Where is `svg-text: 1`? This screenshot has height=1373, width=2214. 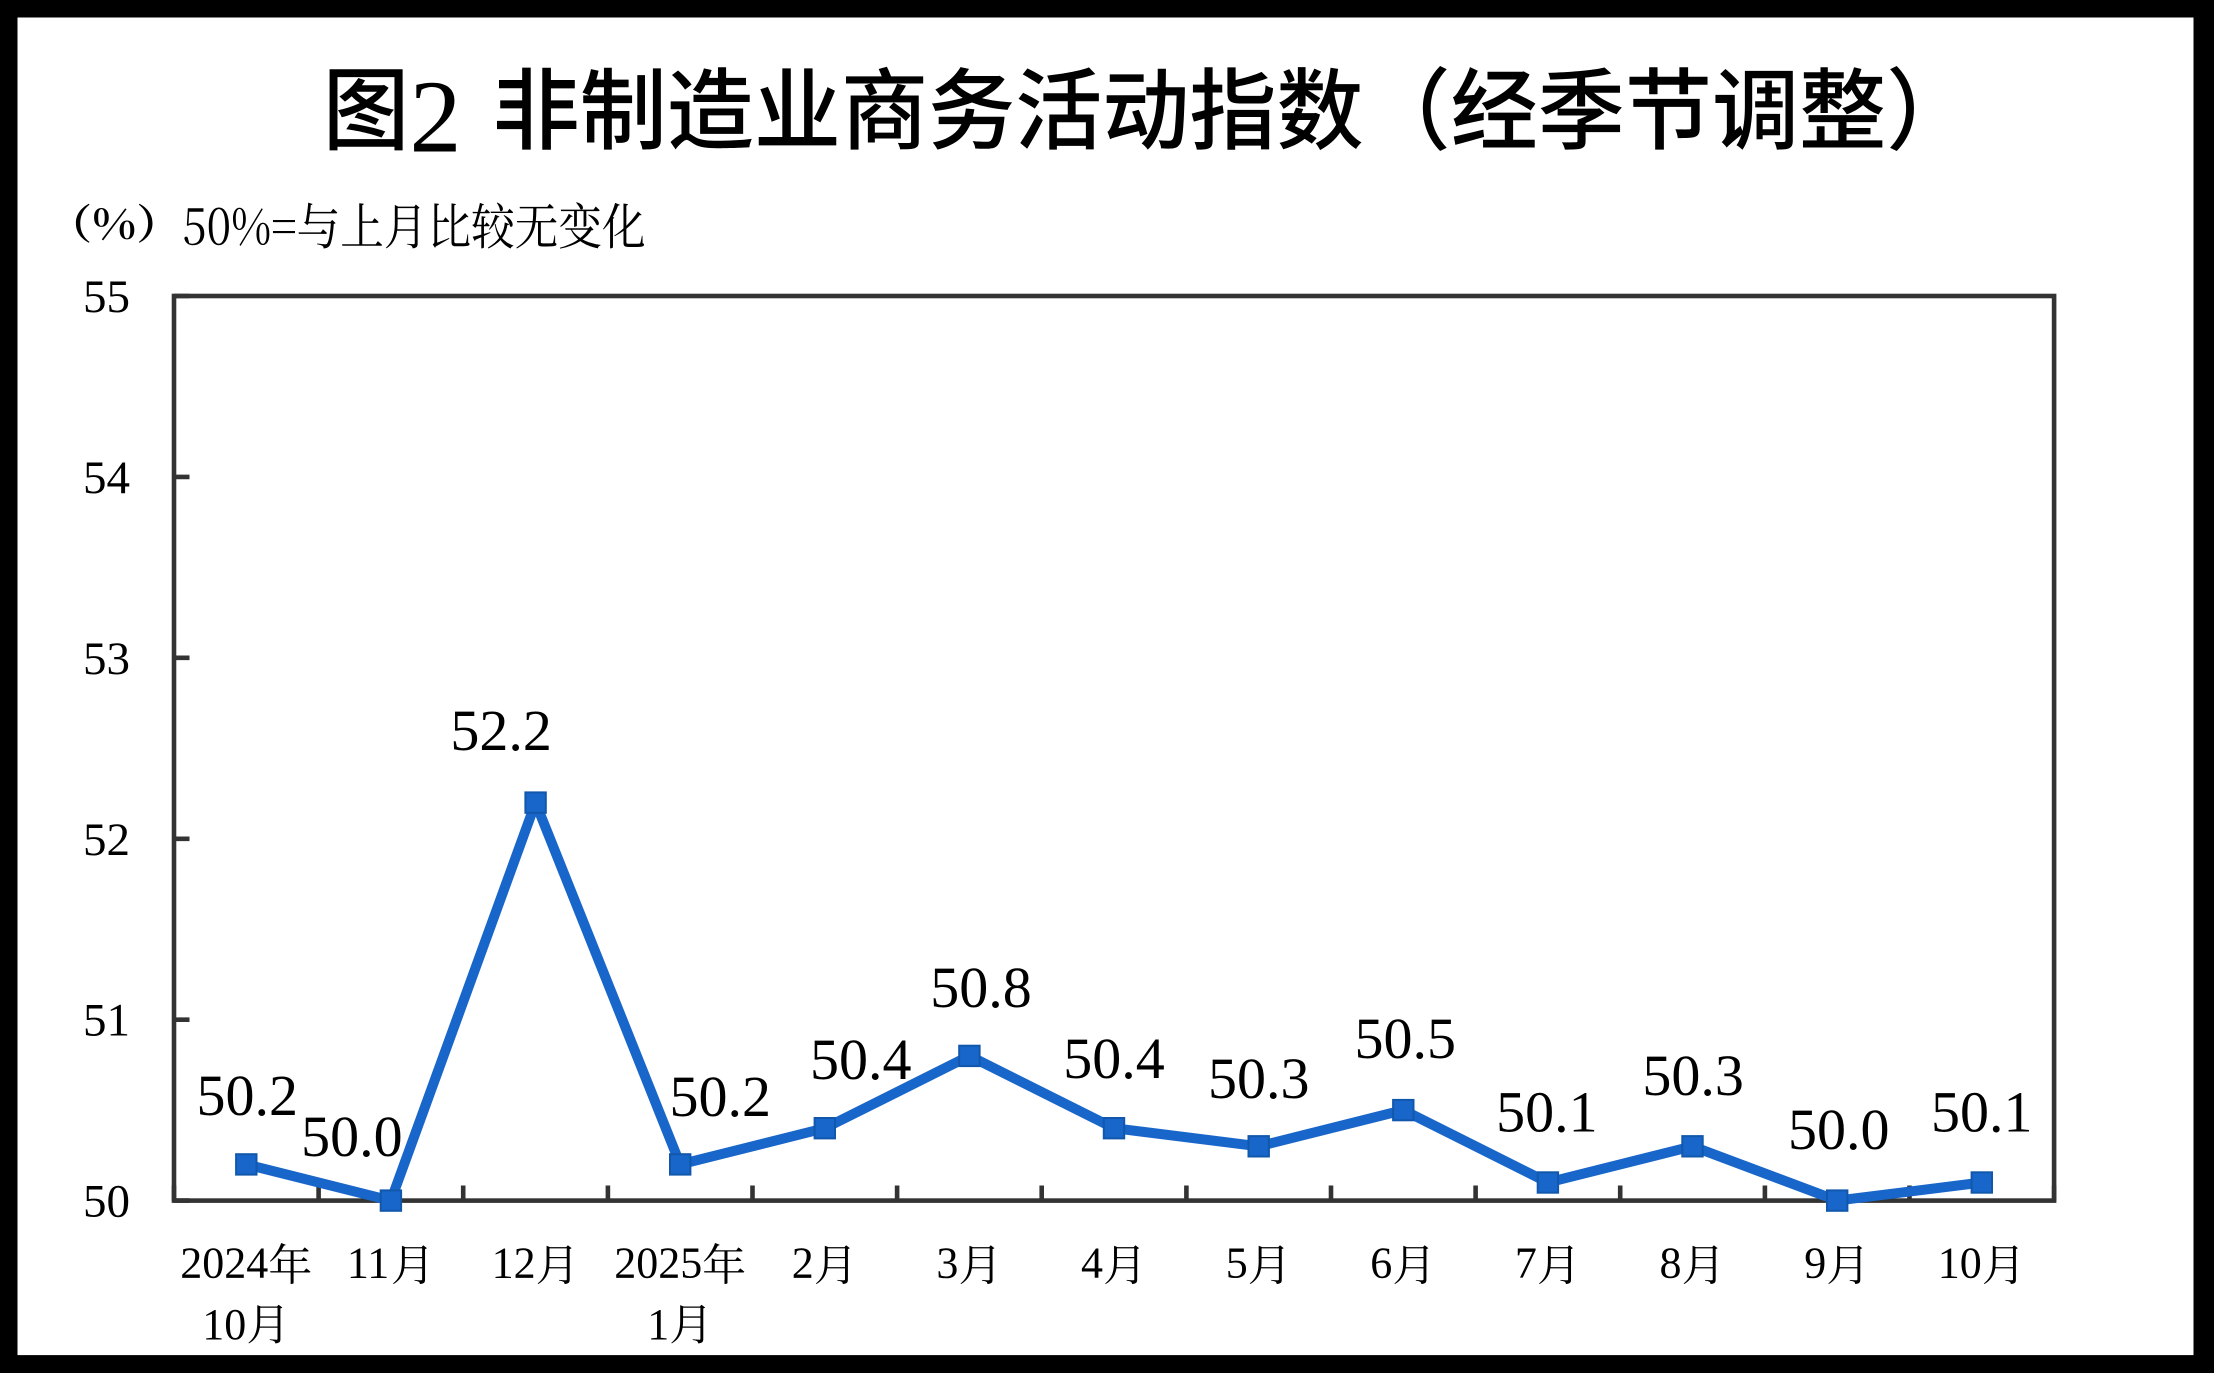
svg-text: 1 is located at coordinates (658, 1324).